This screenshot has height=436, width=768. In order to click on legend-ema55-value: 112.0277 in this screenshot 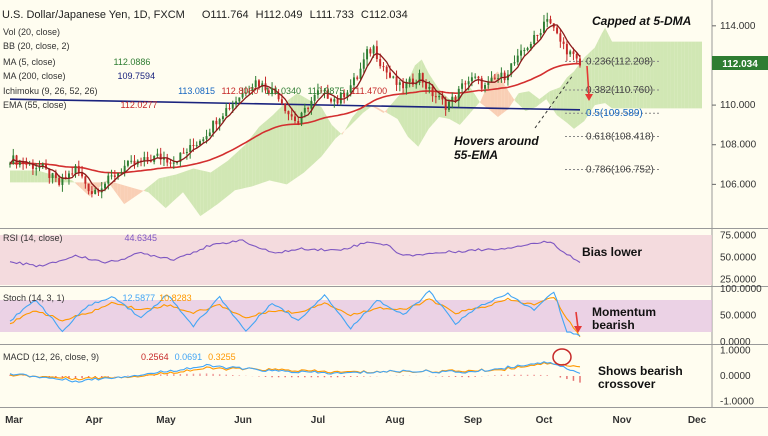, I will do `click(139, 105)`.